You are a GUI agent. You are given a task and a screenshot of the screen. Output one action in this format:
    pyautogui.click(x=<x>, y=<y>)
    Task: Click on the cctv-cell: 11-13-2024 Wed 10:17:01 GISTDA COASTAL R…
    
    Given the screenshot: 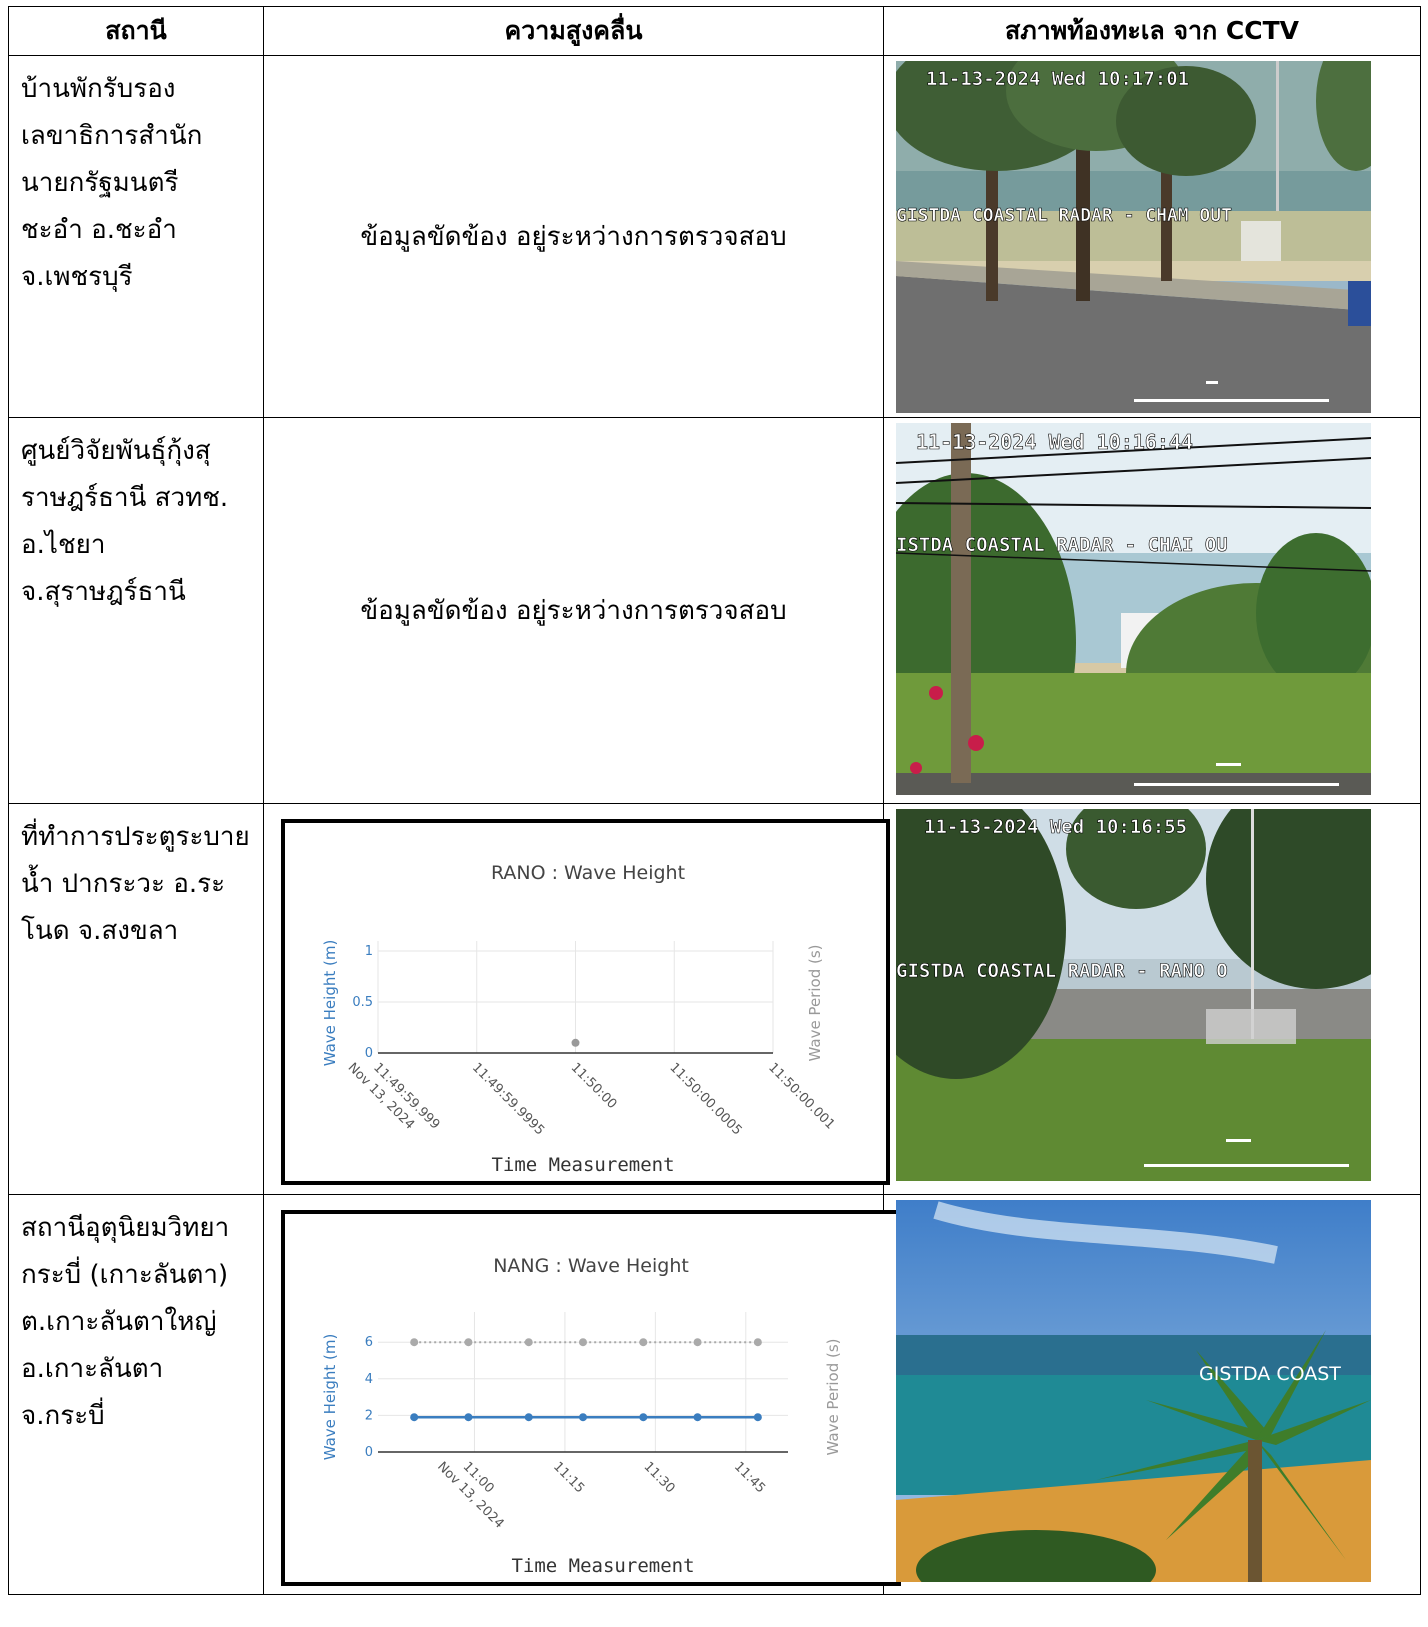 What is the action you would take?
    pyautogui.click(x=1152, y=236)
    